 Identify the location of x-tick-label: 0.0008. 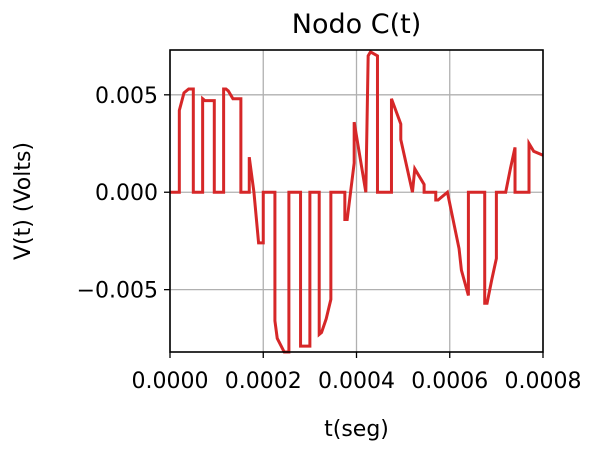
(543, 381).